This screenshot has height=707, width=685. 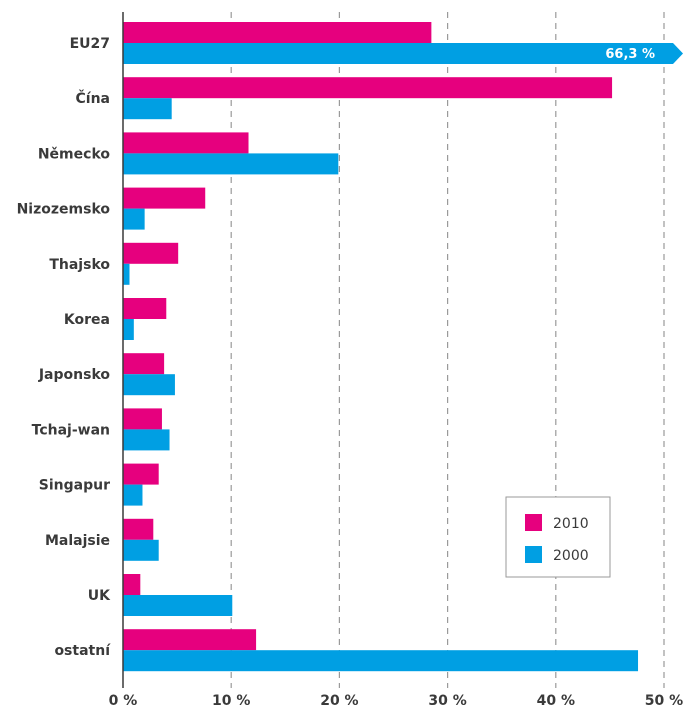 What do you see at coordinates (571, 556) in the screenshot?
I see `legend-label-2000: 2000` at bounding box center [571, 556].